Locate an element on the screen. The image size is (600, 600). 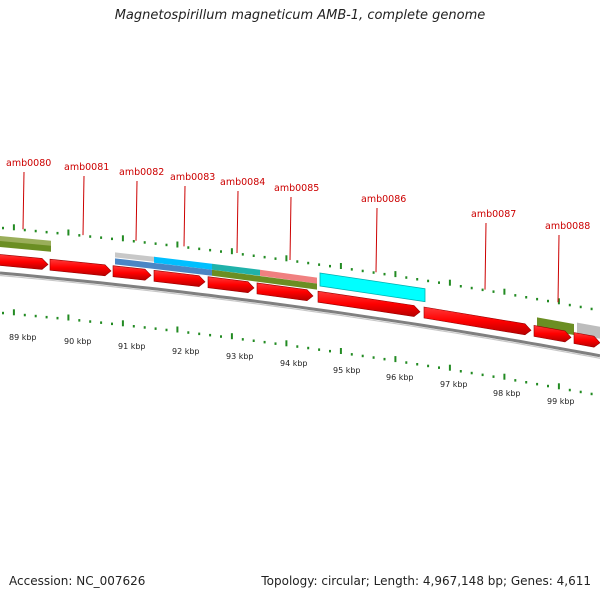
feature-band-teal is located at coordinates (236, 269).